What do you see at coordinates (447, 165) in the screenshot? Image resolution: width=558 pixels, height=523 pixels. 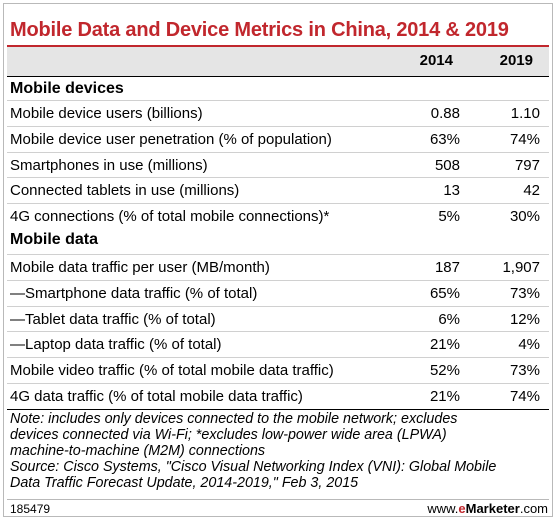 I see `cell-value-2014: 508` at bounding box center [447, 165].